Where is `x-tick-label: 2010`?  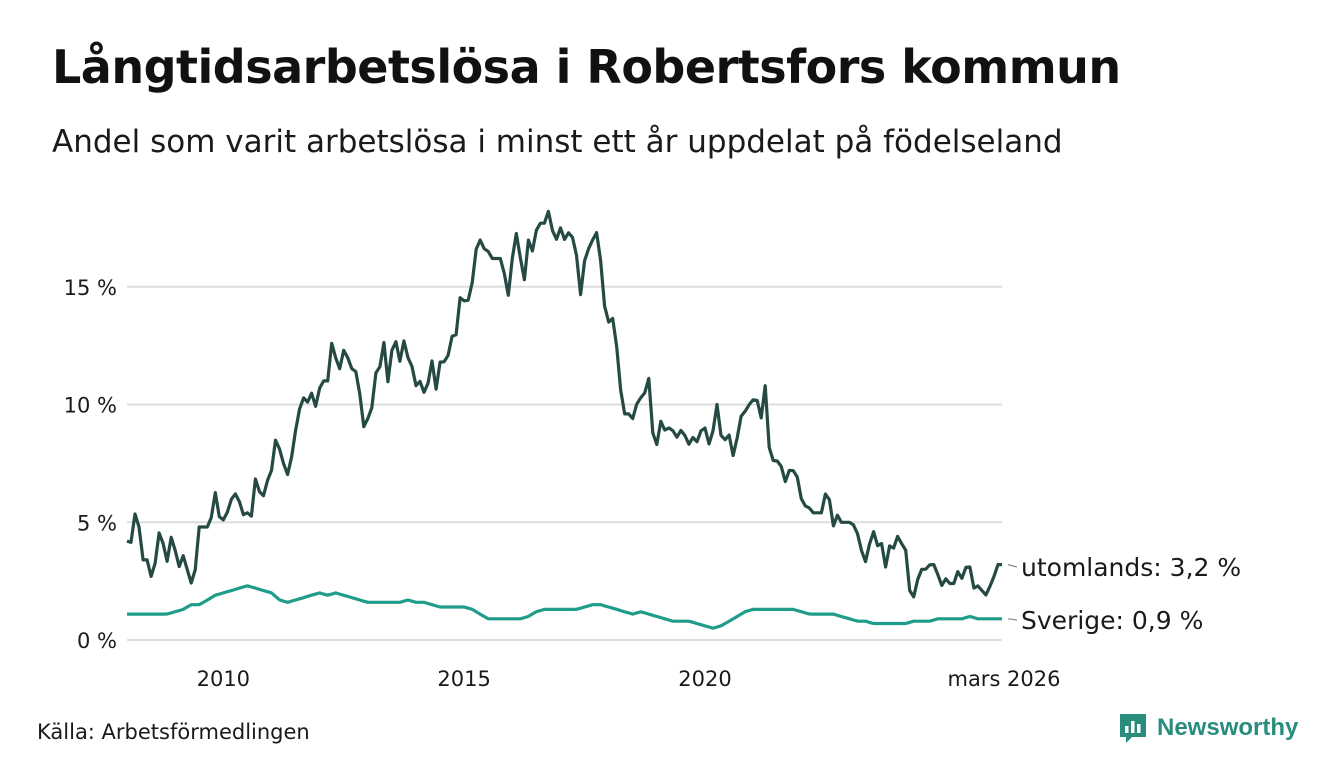 x-tick-label: 2010 is located at coordinates (223, 679).